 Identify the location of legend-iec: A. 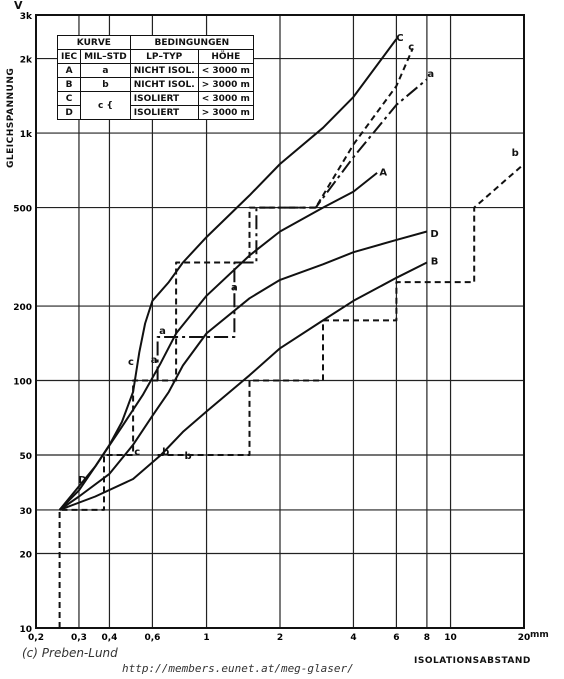
(69, 70).